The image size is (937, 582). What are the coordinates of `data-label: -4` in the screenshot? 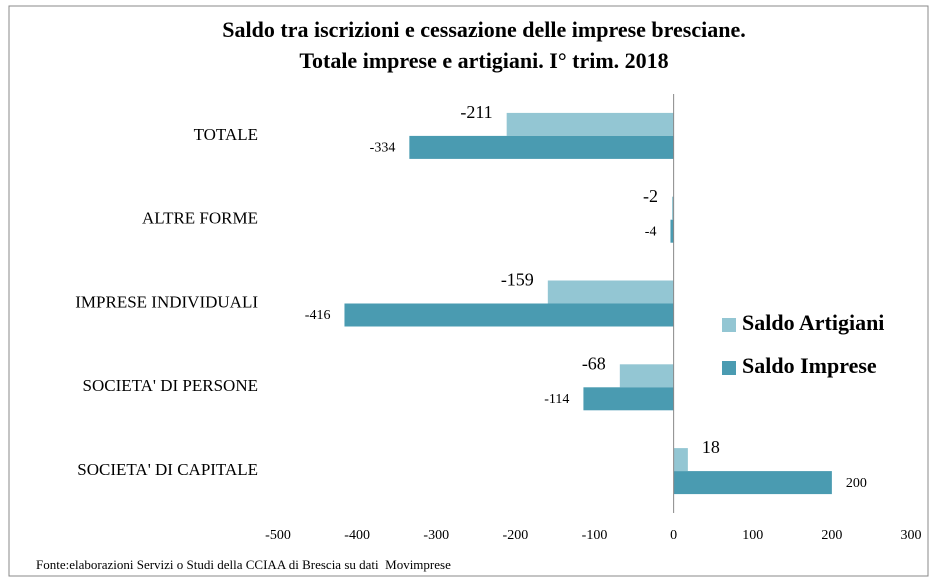 It's located at (651, 231).